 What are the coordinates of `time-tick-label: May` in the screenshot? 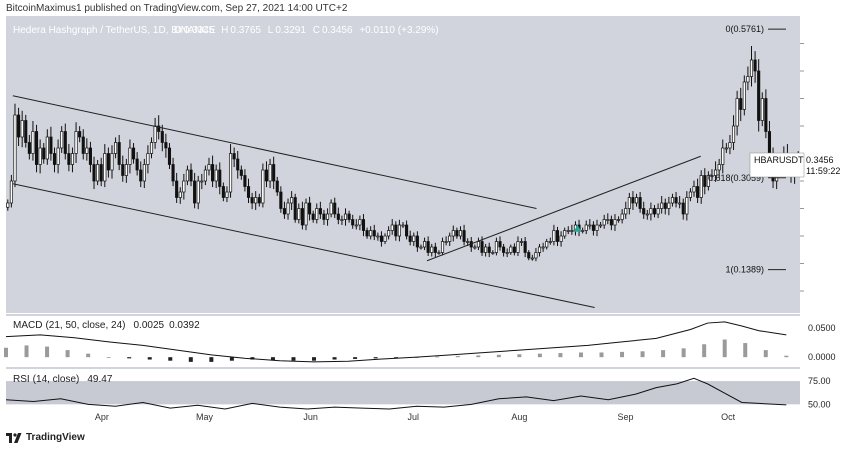 It's located at (205, 417).